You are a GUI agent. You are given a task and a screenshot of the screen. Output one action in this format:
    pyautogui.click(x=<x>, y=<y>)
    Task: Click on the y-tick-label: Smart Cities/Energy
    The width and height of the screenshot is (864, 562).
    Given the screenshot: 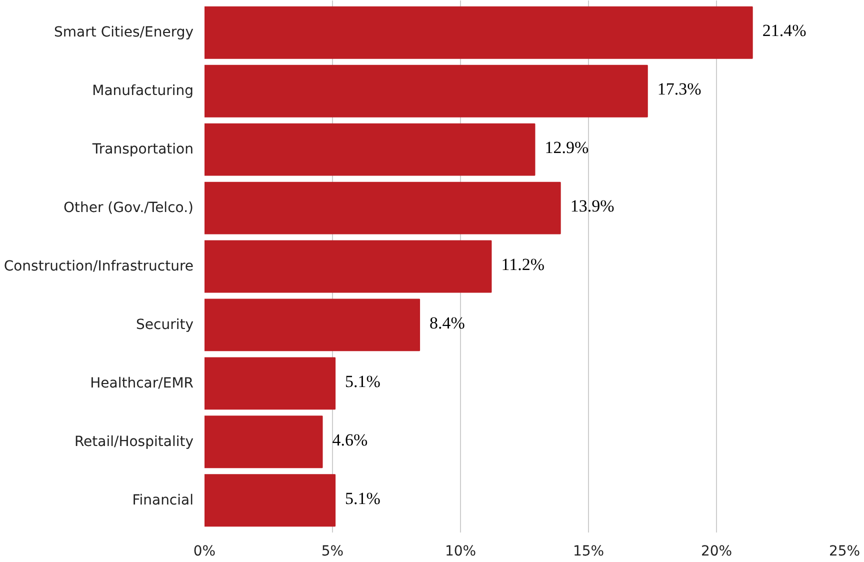 What is the action you would take?
    pyautogui.click(x=124, y=32)
    